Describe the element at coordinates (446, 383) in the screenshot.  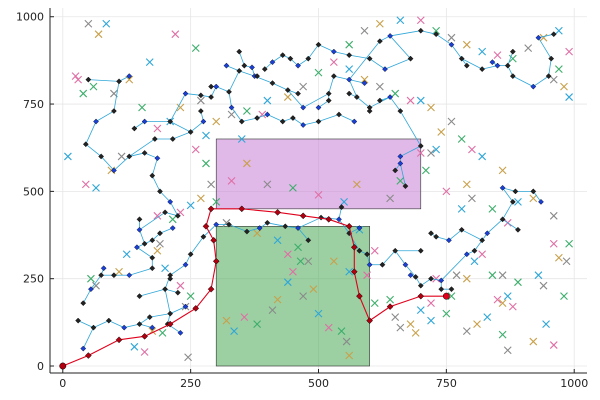
I see `x-tick-label-3: 750` at that location.